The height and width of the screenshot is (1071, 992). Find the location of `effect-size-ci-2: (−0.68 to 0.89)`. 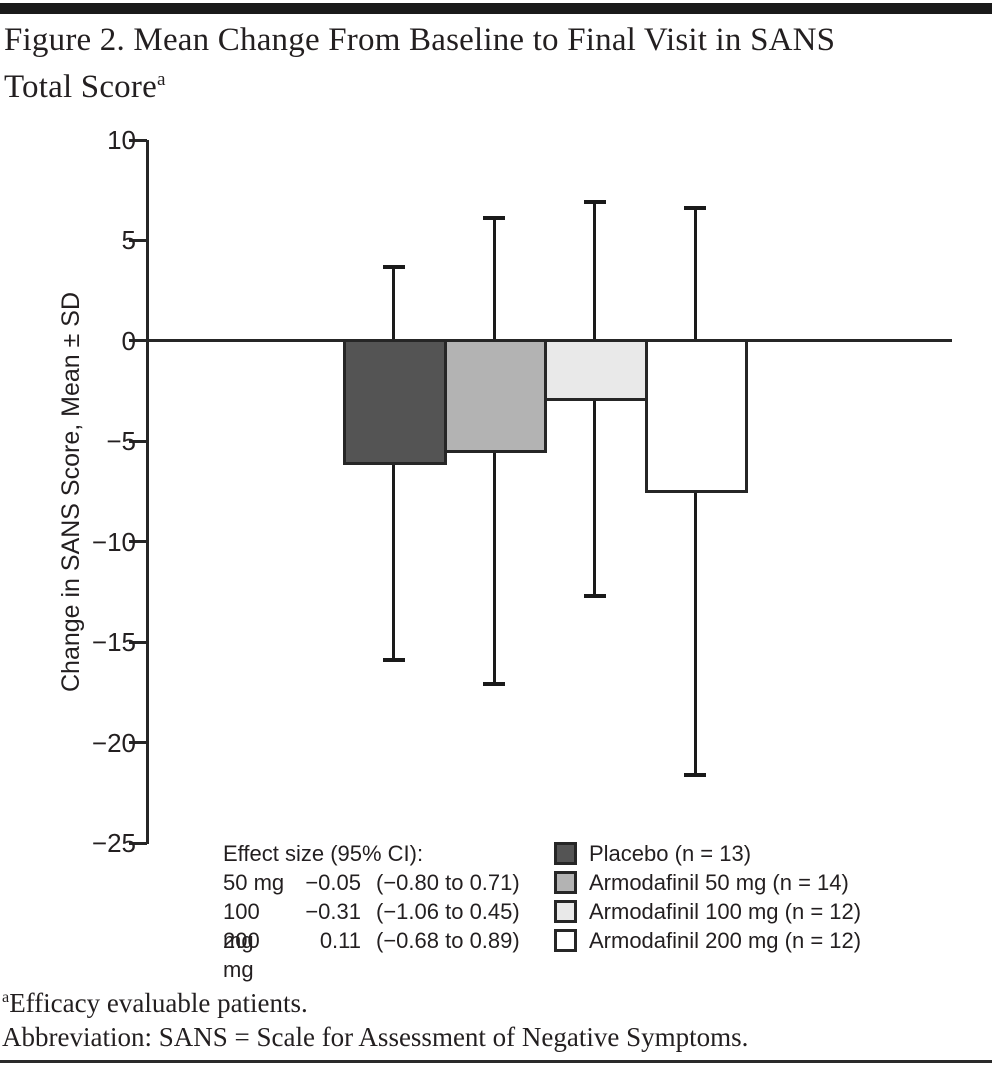

effect-size-ci-2: (−0.68 to 0.89) is located at coordinates (448, 940).